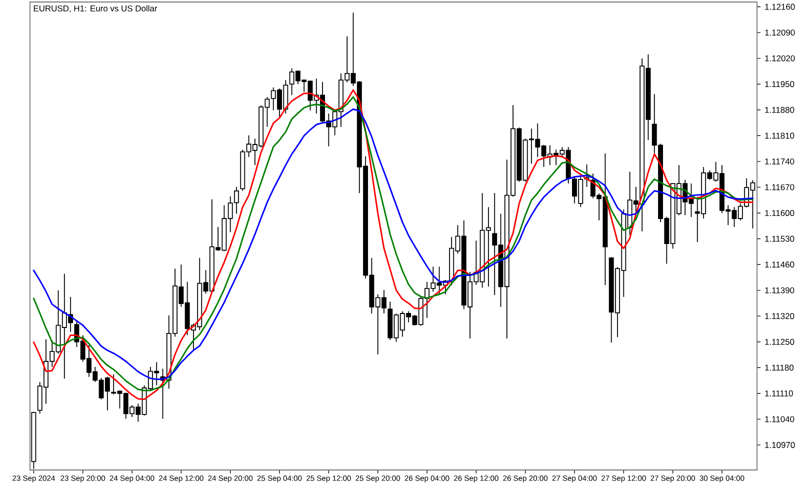 This screenshot has width=800, height=487. What do you see at coordinates (780, 445) in the screenshot?
I see `y-tick-label: 1.10970` at bounding box center [780, 445].